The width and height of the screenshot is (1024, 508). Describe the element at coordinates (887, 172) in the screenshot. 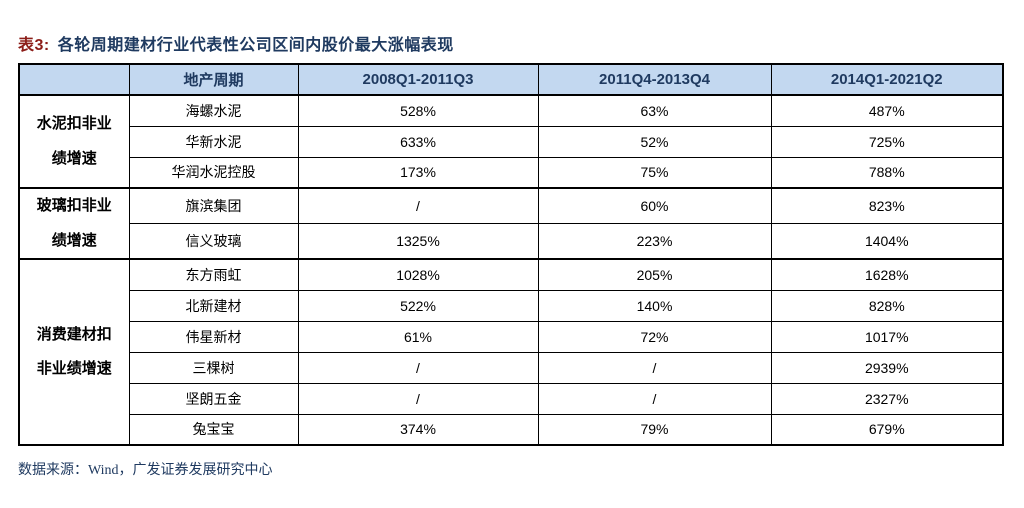

I see `value-cell: 788%` at that location.